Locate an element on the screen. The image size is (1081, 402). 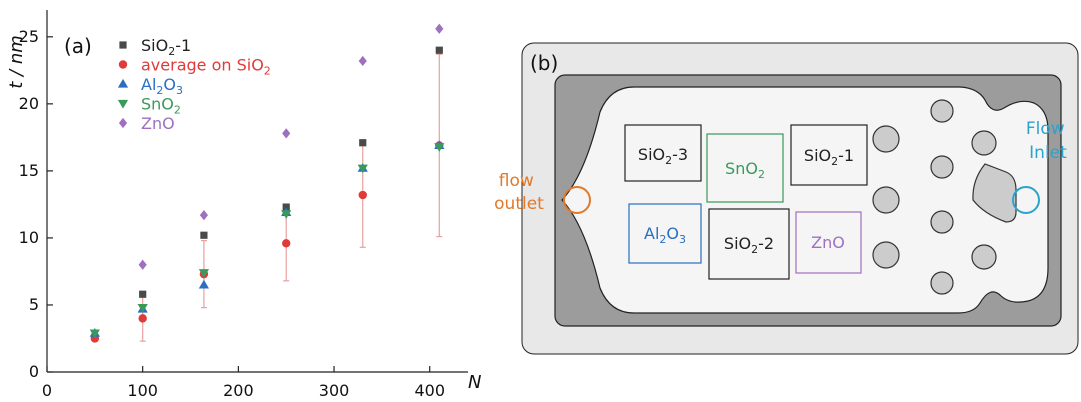
sample-box-sio2-2-label: SiO2-2 is located at coordinates (749, 245).